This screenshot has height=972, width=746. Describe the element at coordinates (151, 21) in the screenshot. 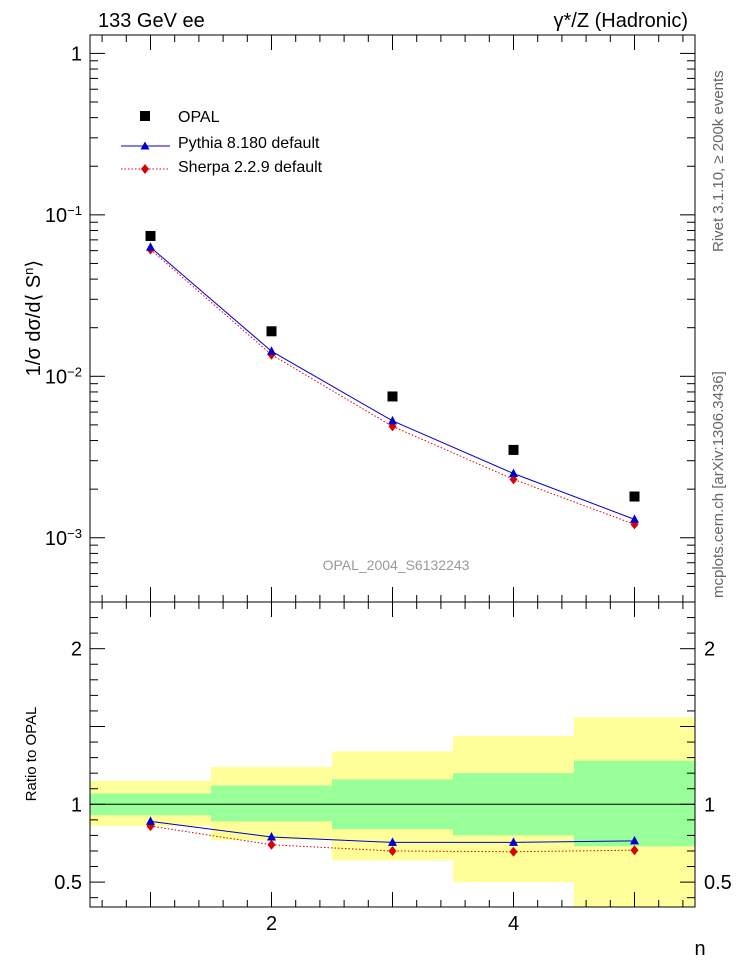

I see `header-left-label: 133 GeV ee` at that location.